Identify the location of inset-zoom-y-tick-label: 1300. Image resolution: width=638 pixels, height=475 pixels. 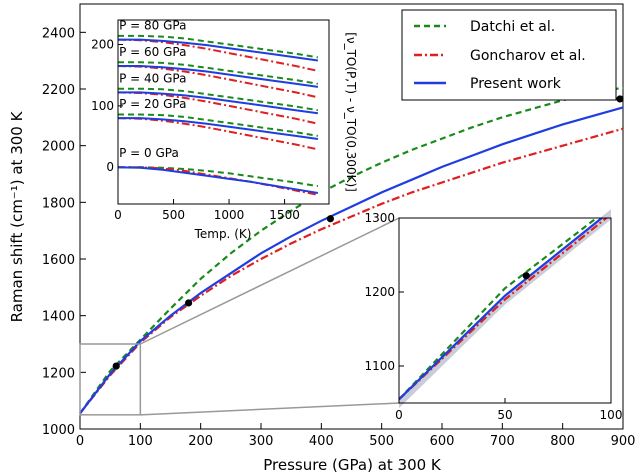
(379, 218).